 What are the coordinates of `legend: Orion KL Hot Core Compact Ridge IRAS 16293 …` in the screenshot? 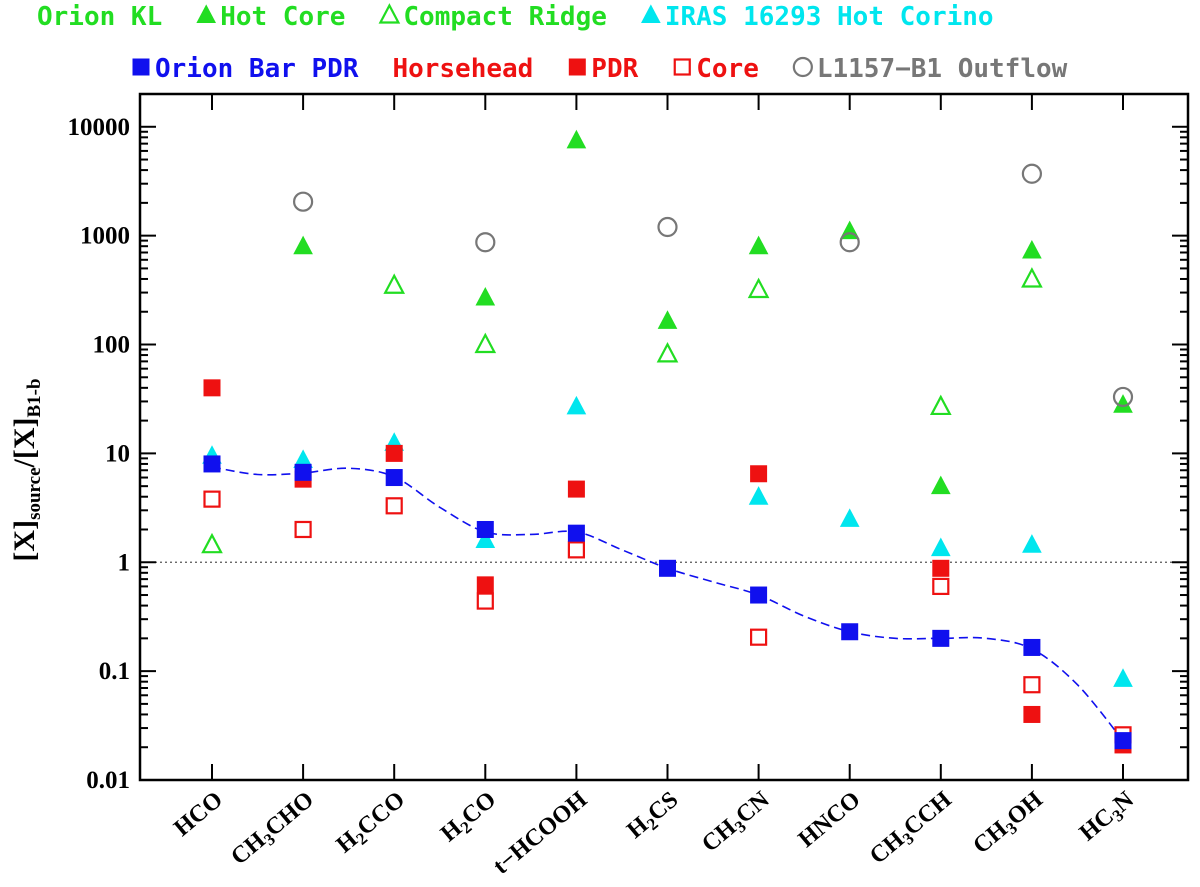 It's located at (552, 43).